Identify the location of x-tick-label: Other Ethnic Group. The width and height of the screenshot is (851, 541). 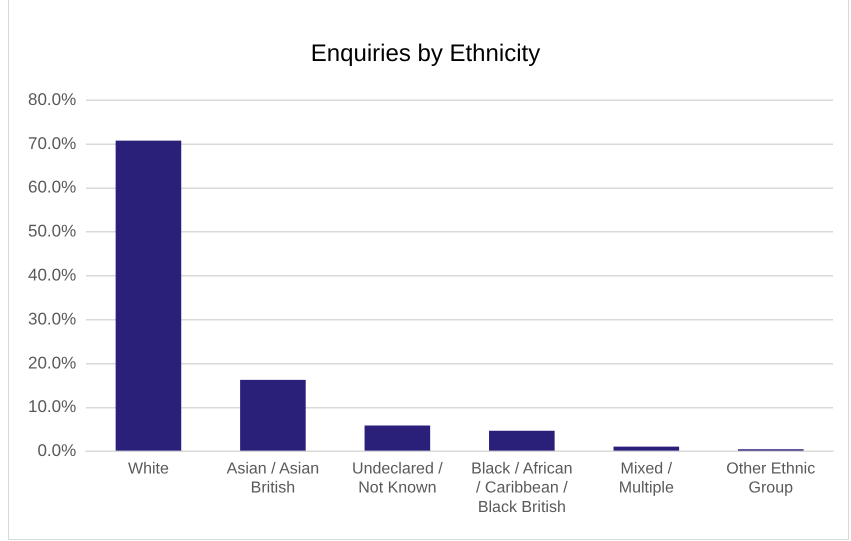
(771, 478).